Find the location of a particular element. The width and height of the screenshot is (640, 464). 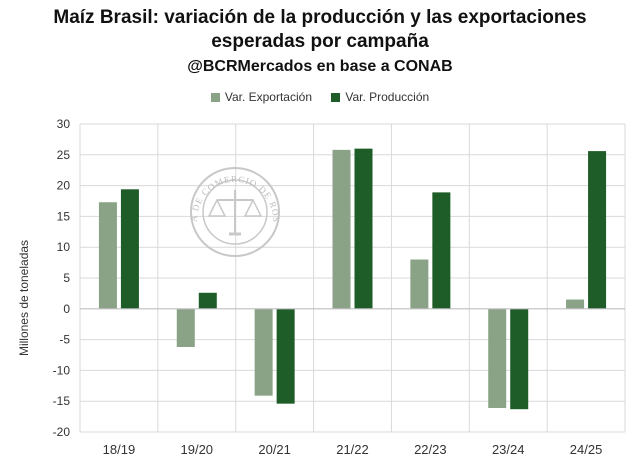

y-tick-label-0: 30 is located at coordinates (64, 124).